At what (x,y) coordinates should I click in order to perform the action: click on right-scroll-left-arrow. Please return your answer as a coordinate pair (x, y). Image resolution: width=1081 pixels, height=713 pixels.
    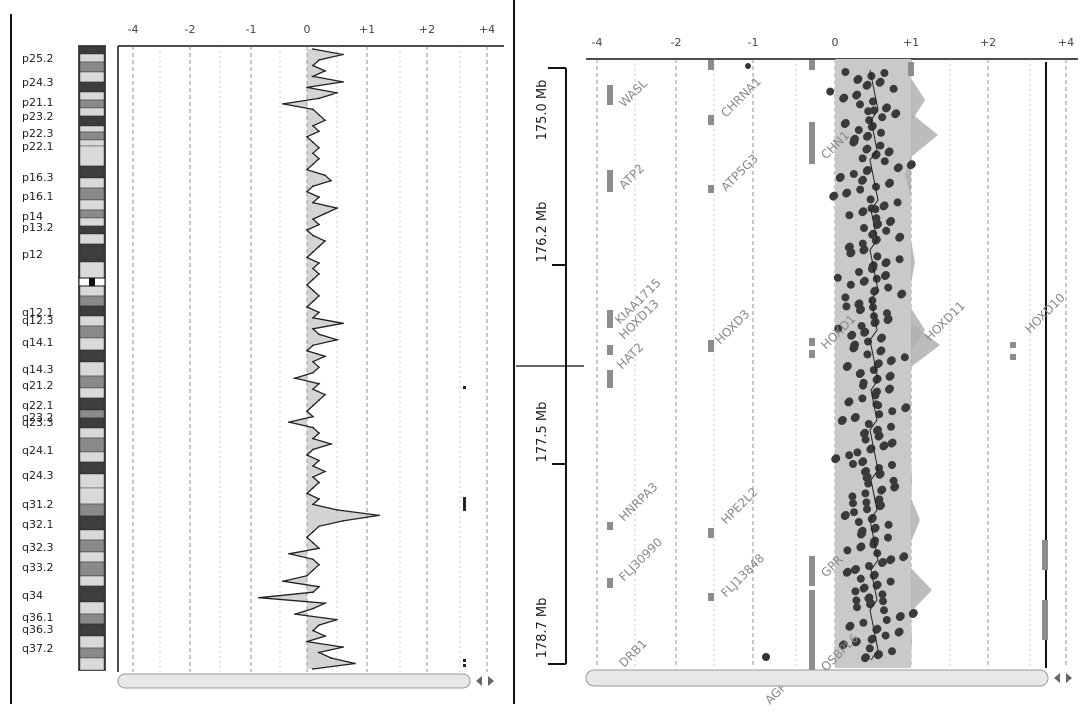
    Looking at the image, I should click on (1057, 678).